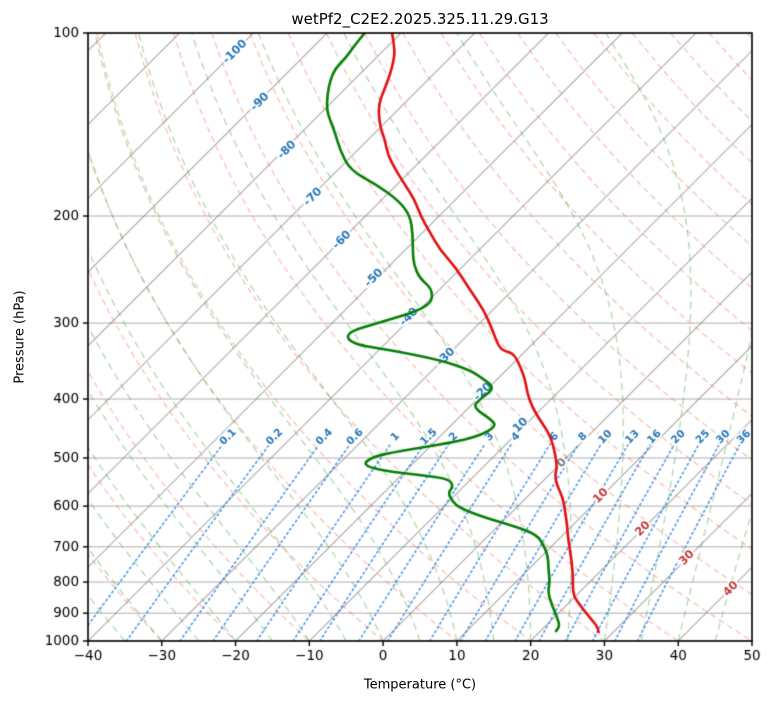 The image size is (775, 708). I want to click on y-axis-label: Pressure (hPa), so click(20, 337).